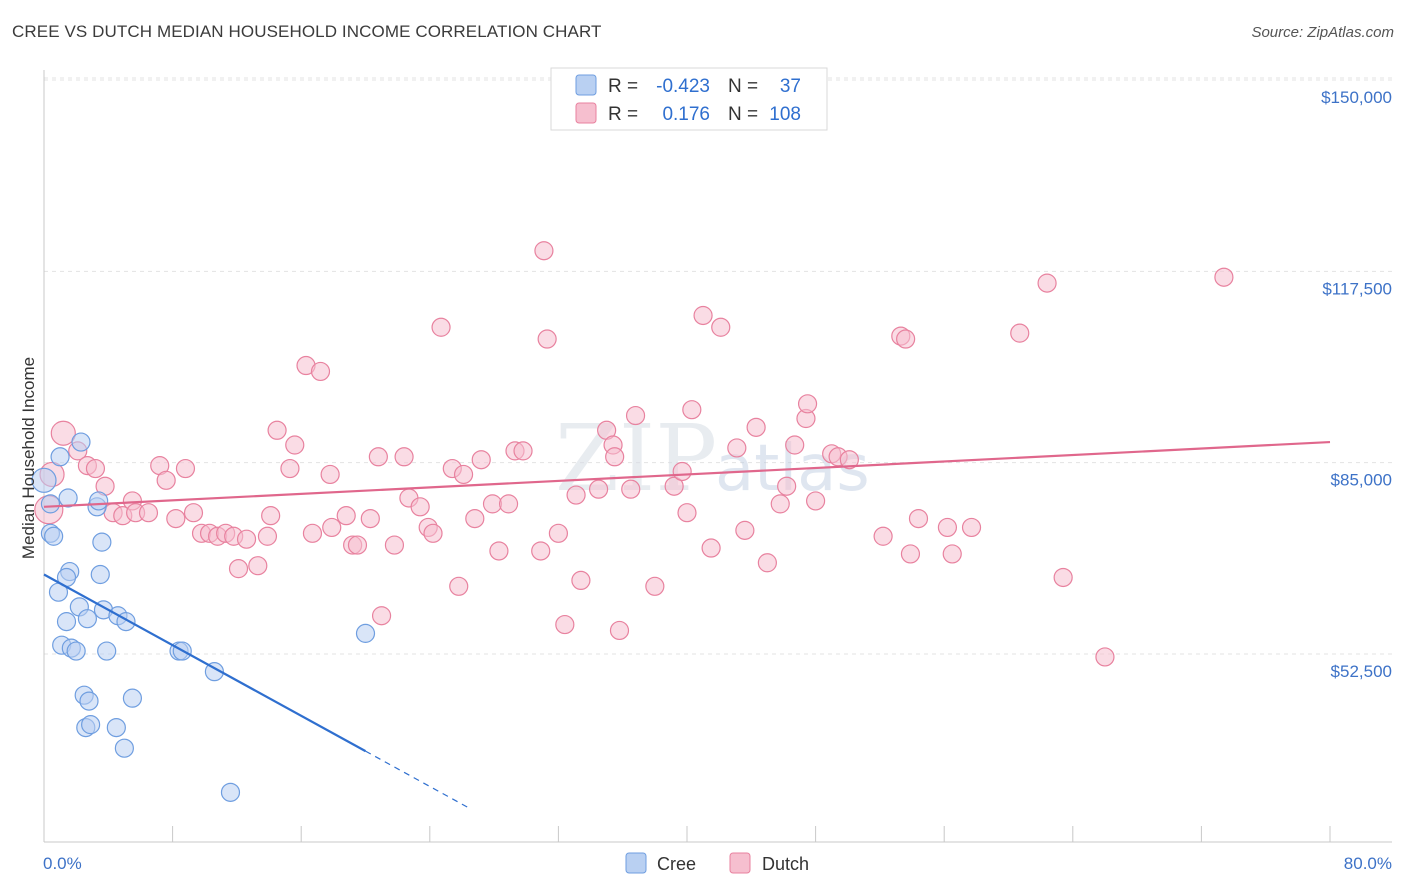  Describe the element at coordinates (1322, 32) in the screenshot. I see `chart-source: Source: ZipAtlas.com` at that location.